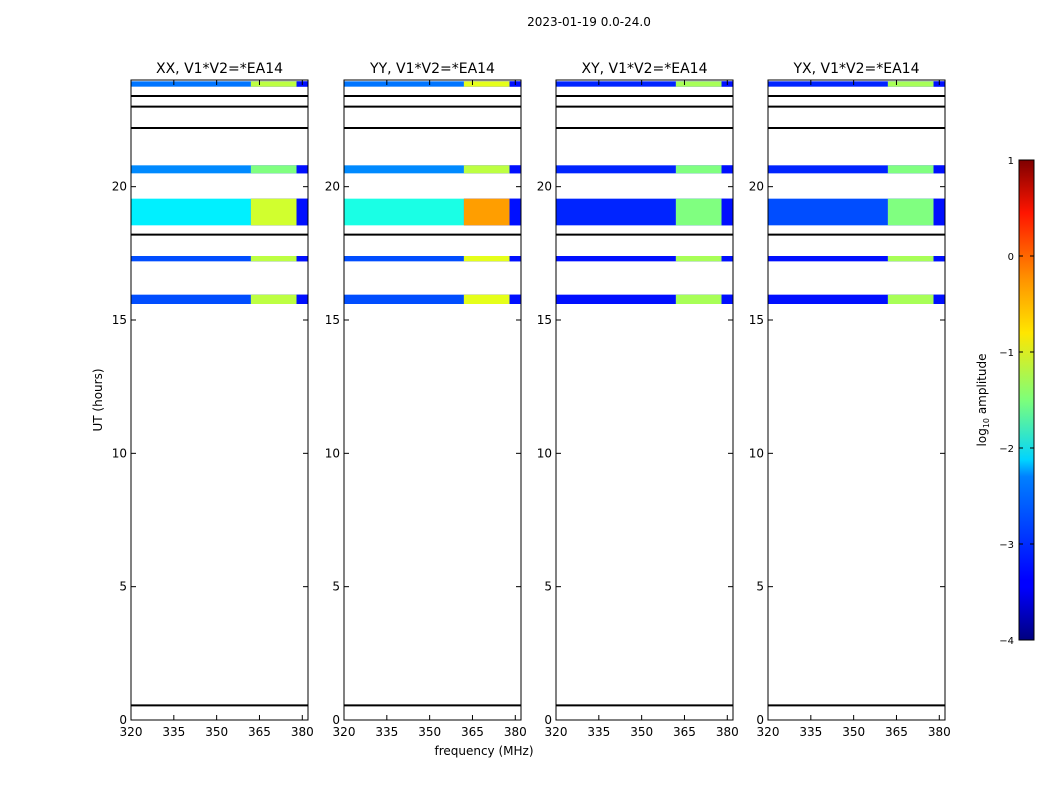 Image resolution: width=1050 pixels, height=800 pixels. Describe the element at coordinates (1006, 353) in the screenshot. I see `colorbar-tick-label: −1` at that location.